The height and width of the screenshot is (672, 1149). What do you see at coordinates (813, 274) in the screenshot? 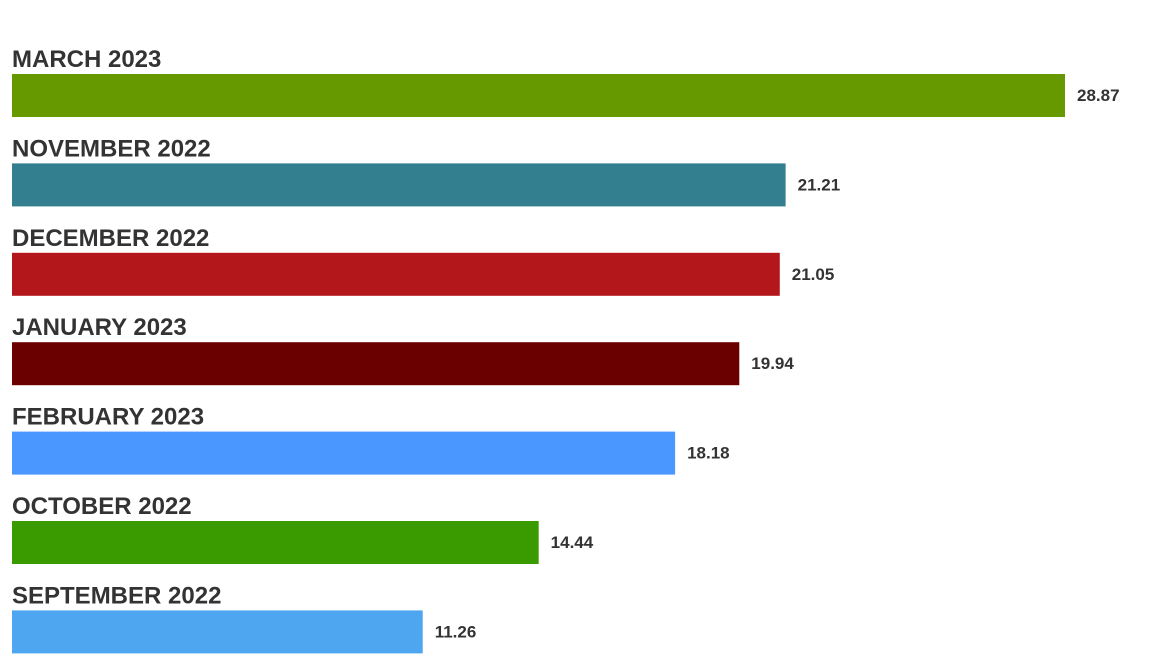
I see `value-label: 21.05` at bounding box center [813, 274].